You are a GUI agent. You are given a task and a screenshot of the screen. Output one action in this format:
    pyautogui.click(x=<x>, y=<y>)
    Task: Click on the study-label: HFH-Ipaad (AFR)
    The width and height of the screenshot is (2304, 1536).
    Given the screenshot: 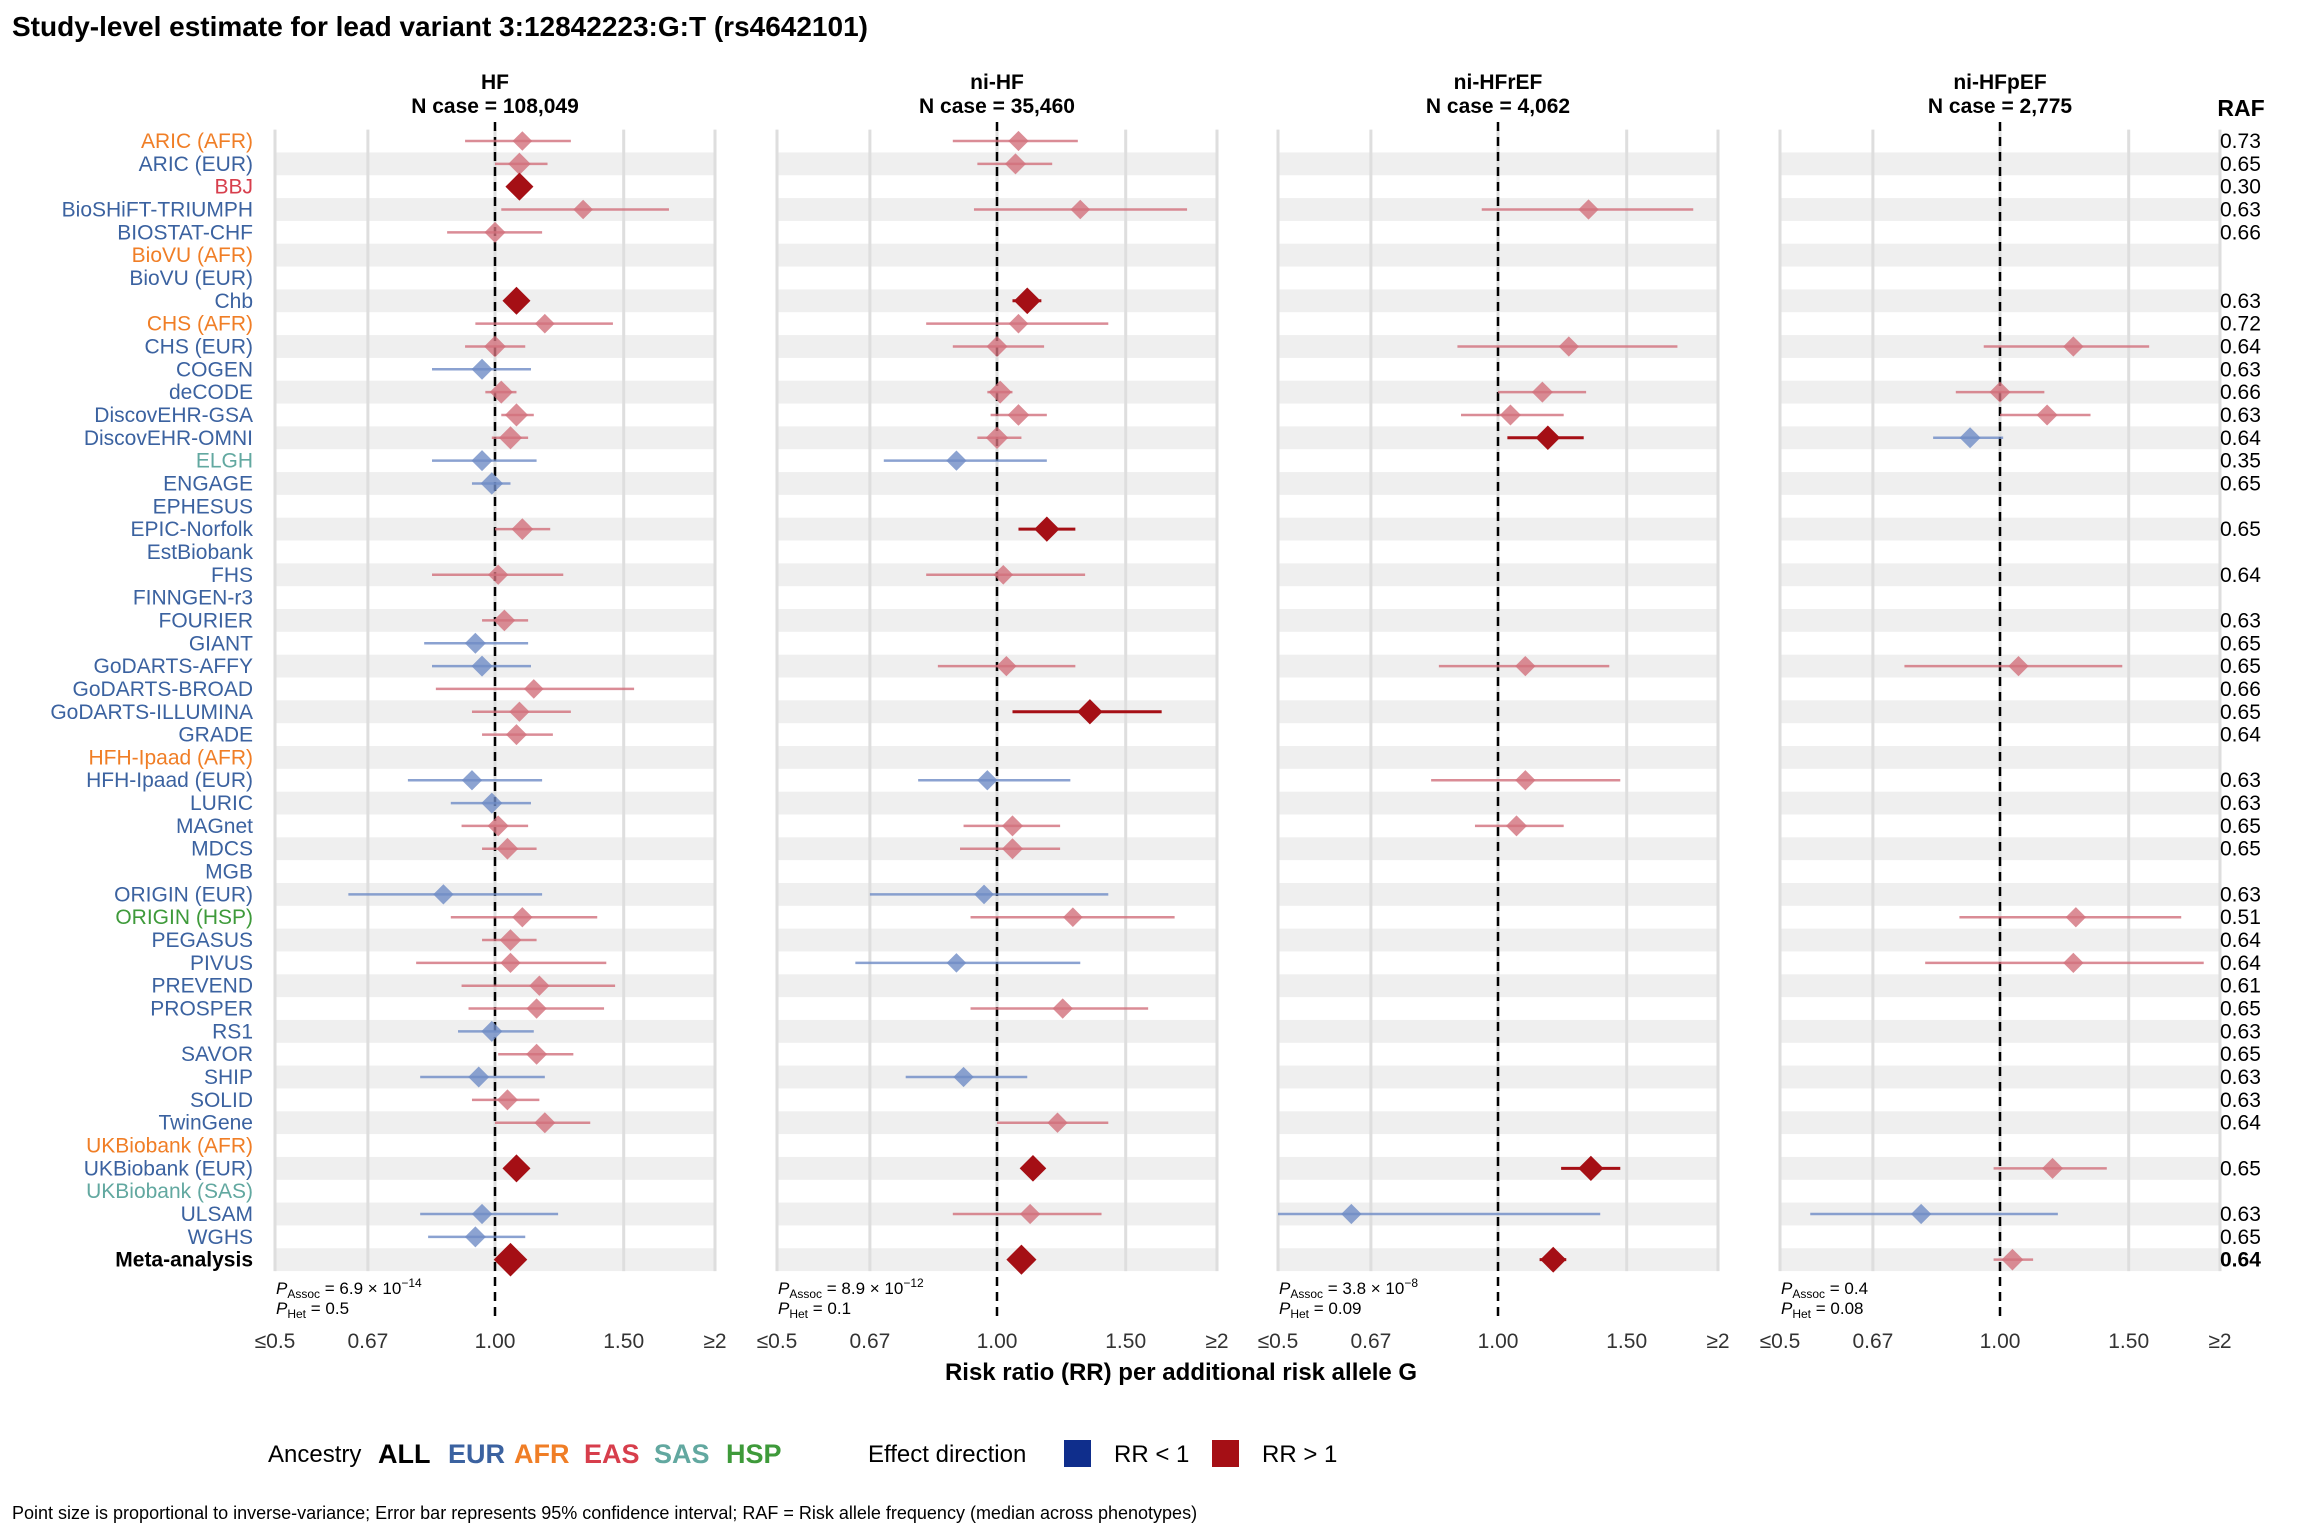 What is the action you would take?
    pyautogui.click(x=170, y=757)
    